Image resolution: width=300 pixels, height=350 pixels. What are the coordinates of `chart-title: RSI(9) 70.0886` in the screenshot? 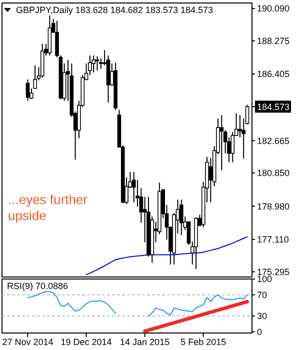 It's located at (37, 286).